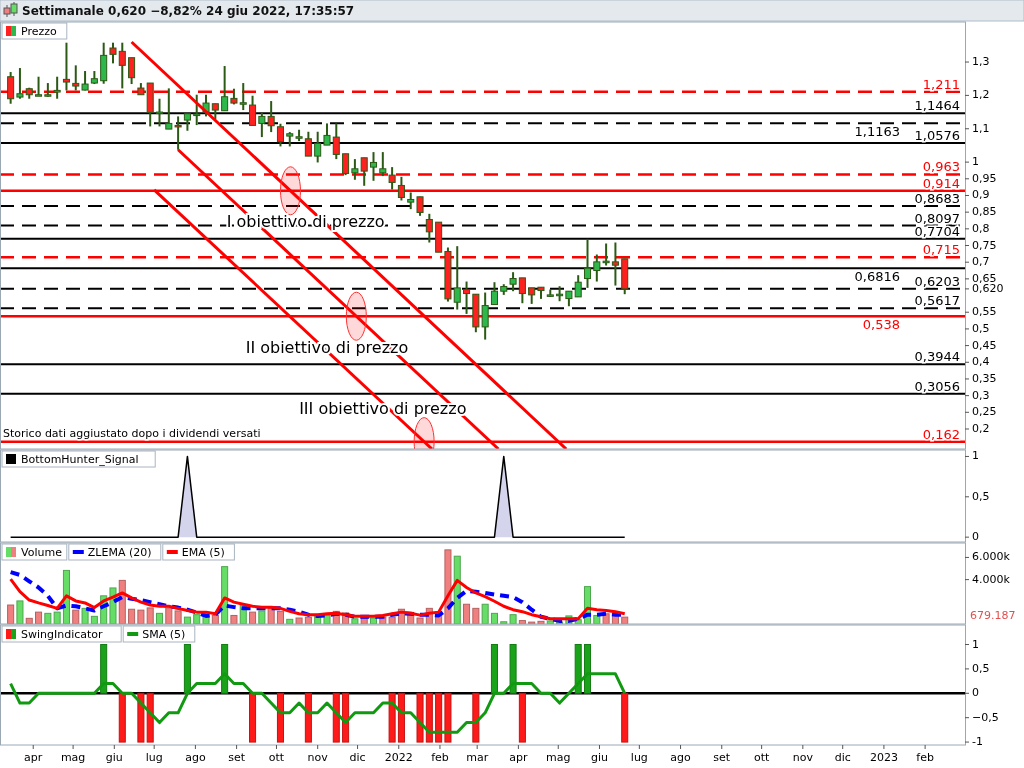 The image size is (1024, 768). Describe the element at coordinates (883, 757) in the screenshot. I see `x-tick-label: 2023` at that location.